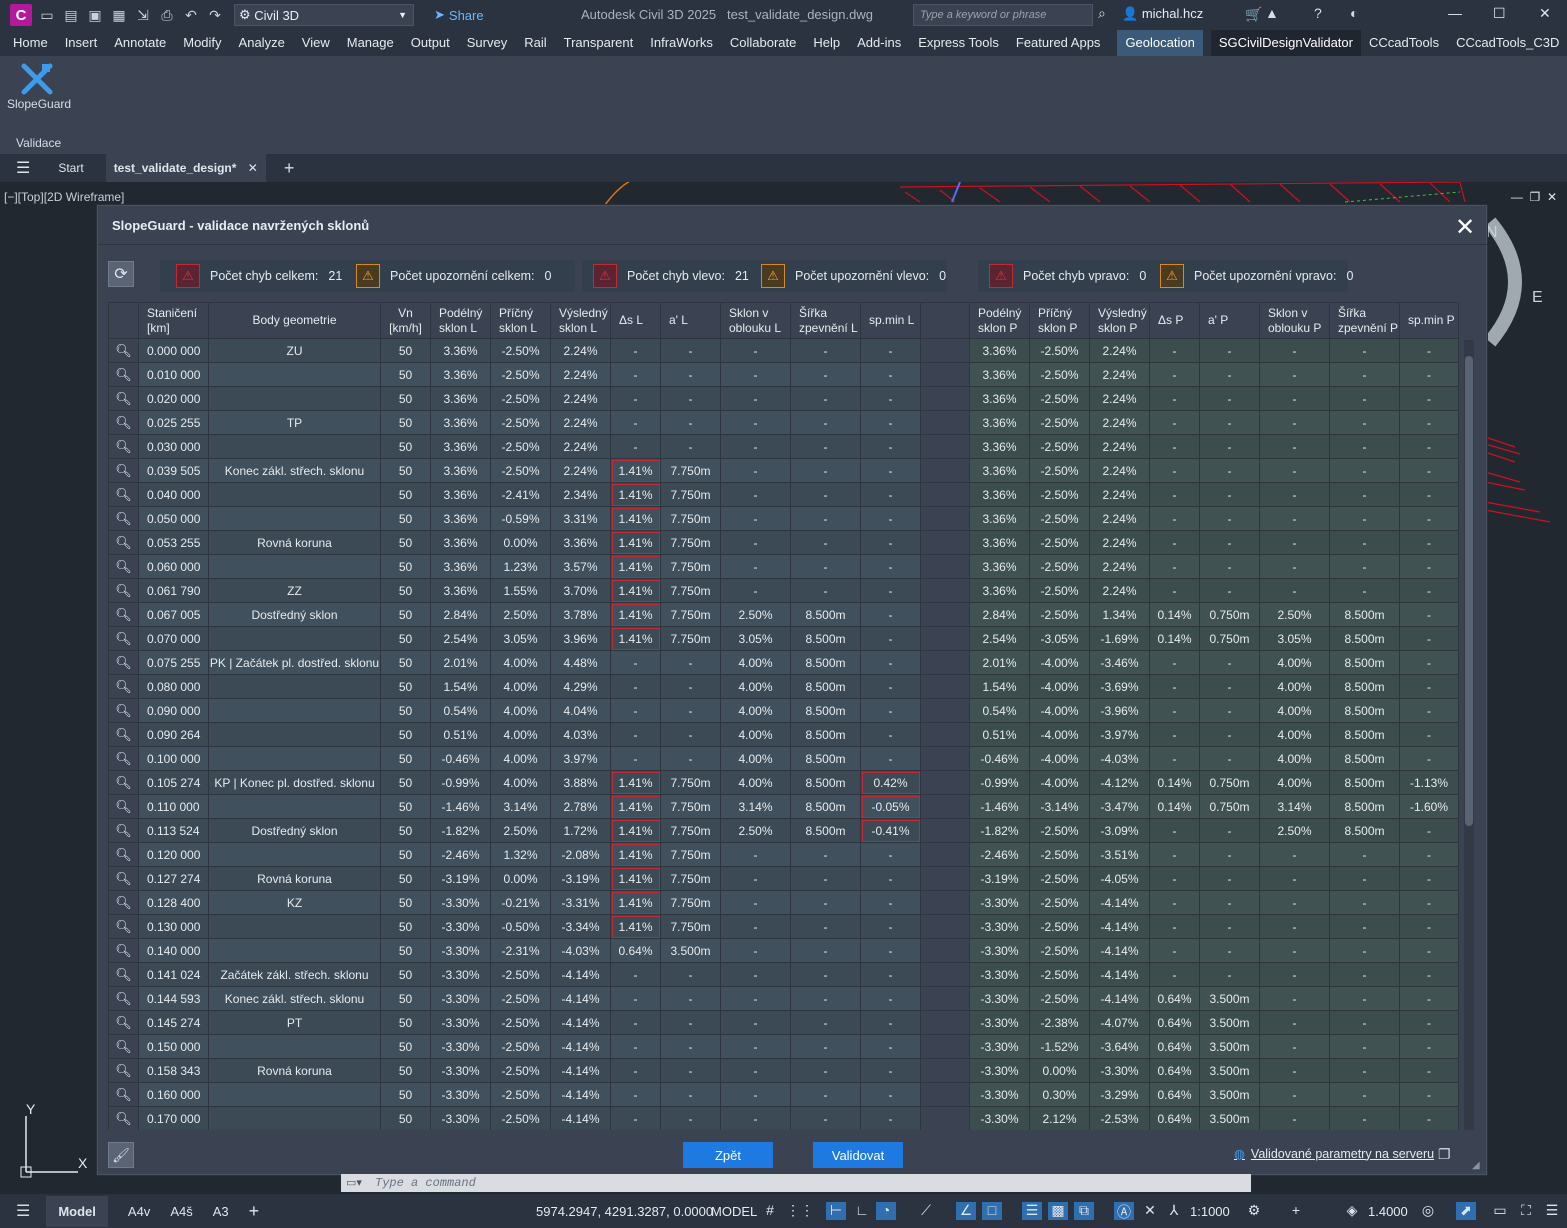 This screenshot has height=1228, width=1567. I want to click on validate-button: Validovat, so click(858, 1155).